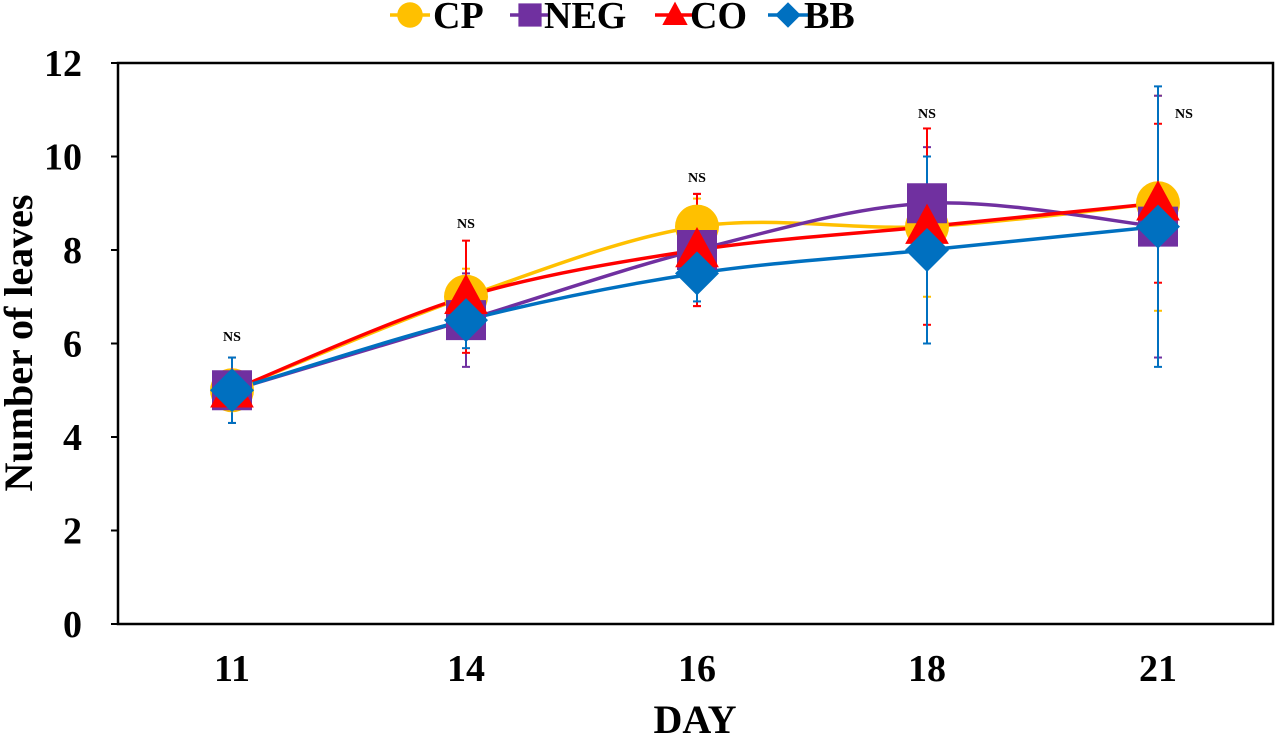 Image resolution: width=1281 pixels, height=739 pixels. I want to click on y-tick-label: 4, so click(72, 438).